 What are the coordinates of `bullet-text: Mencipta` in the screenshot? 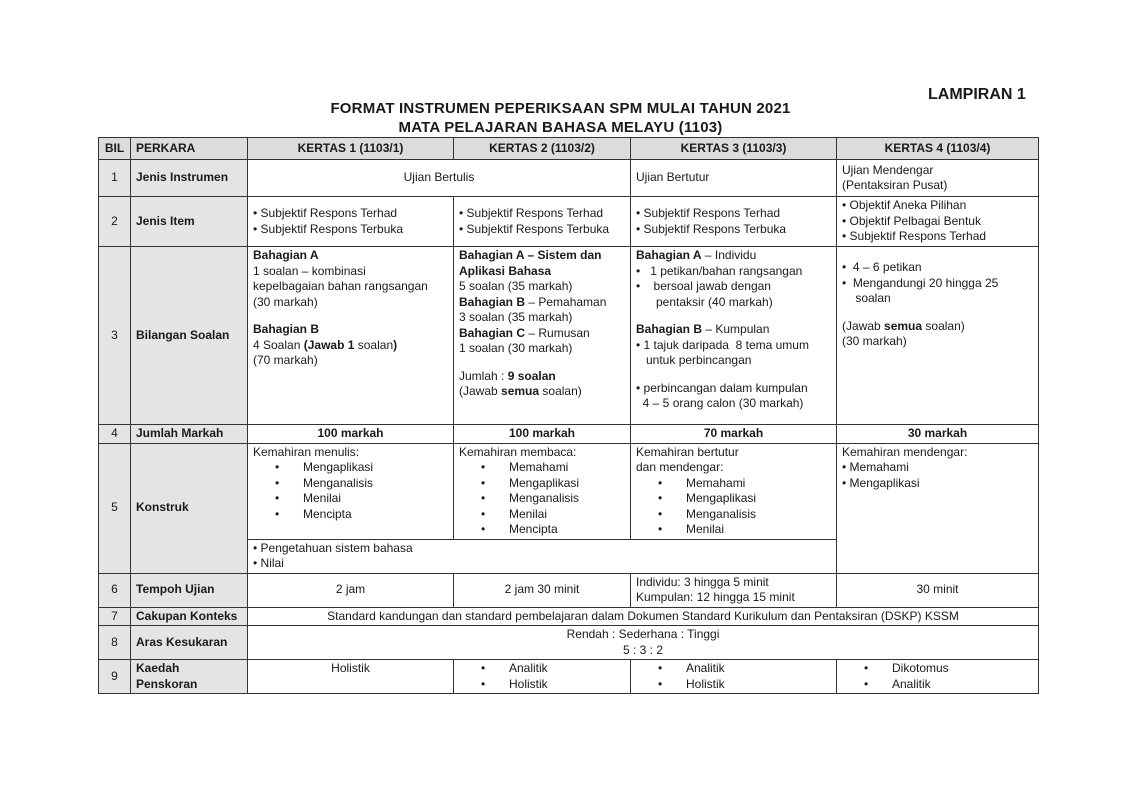 It's located at (533, 529).